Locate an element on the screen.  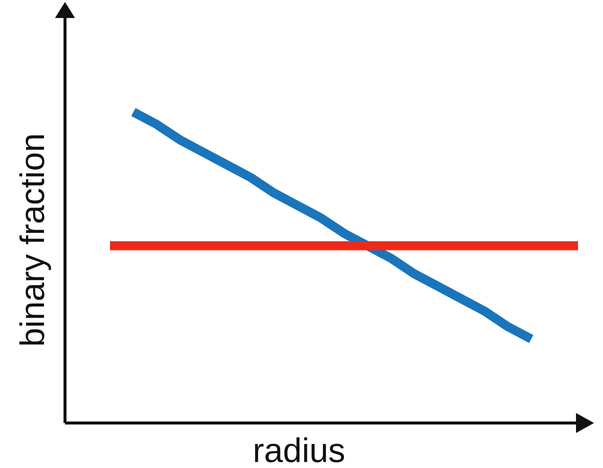
x-axis-title: radius is located at coordinates (299, 450).